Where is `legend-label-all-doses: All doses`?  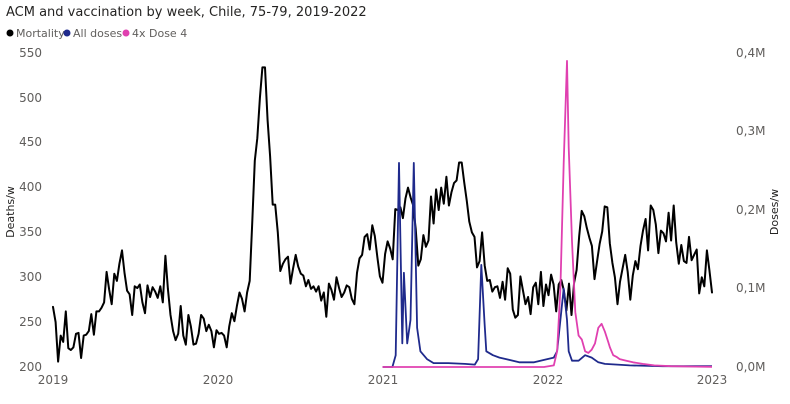
legend-label-all-doses: All doses is located at coordinates (97, 33).